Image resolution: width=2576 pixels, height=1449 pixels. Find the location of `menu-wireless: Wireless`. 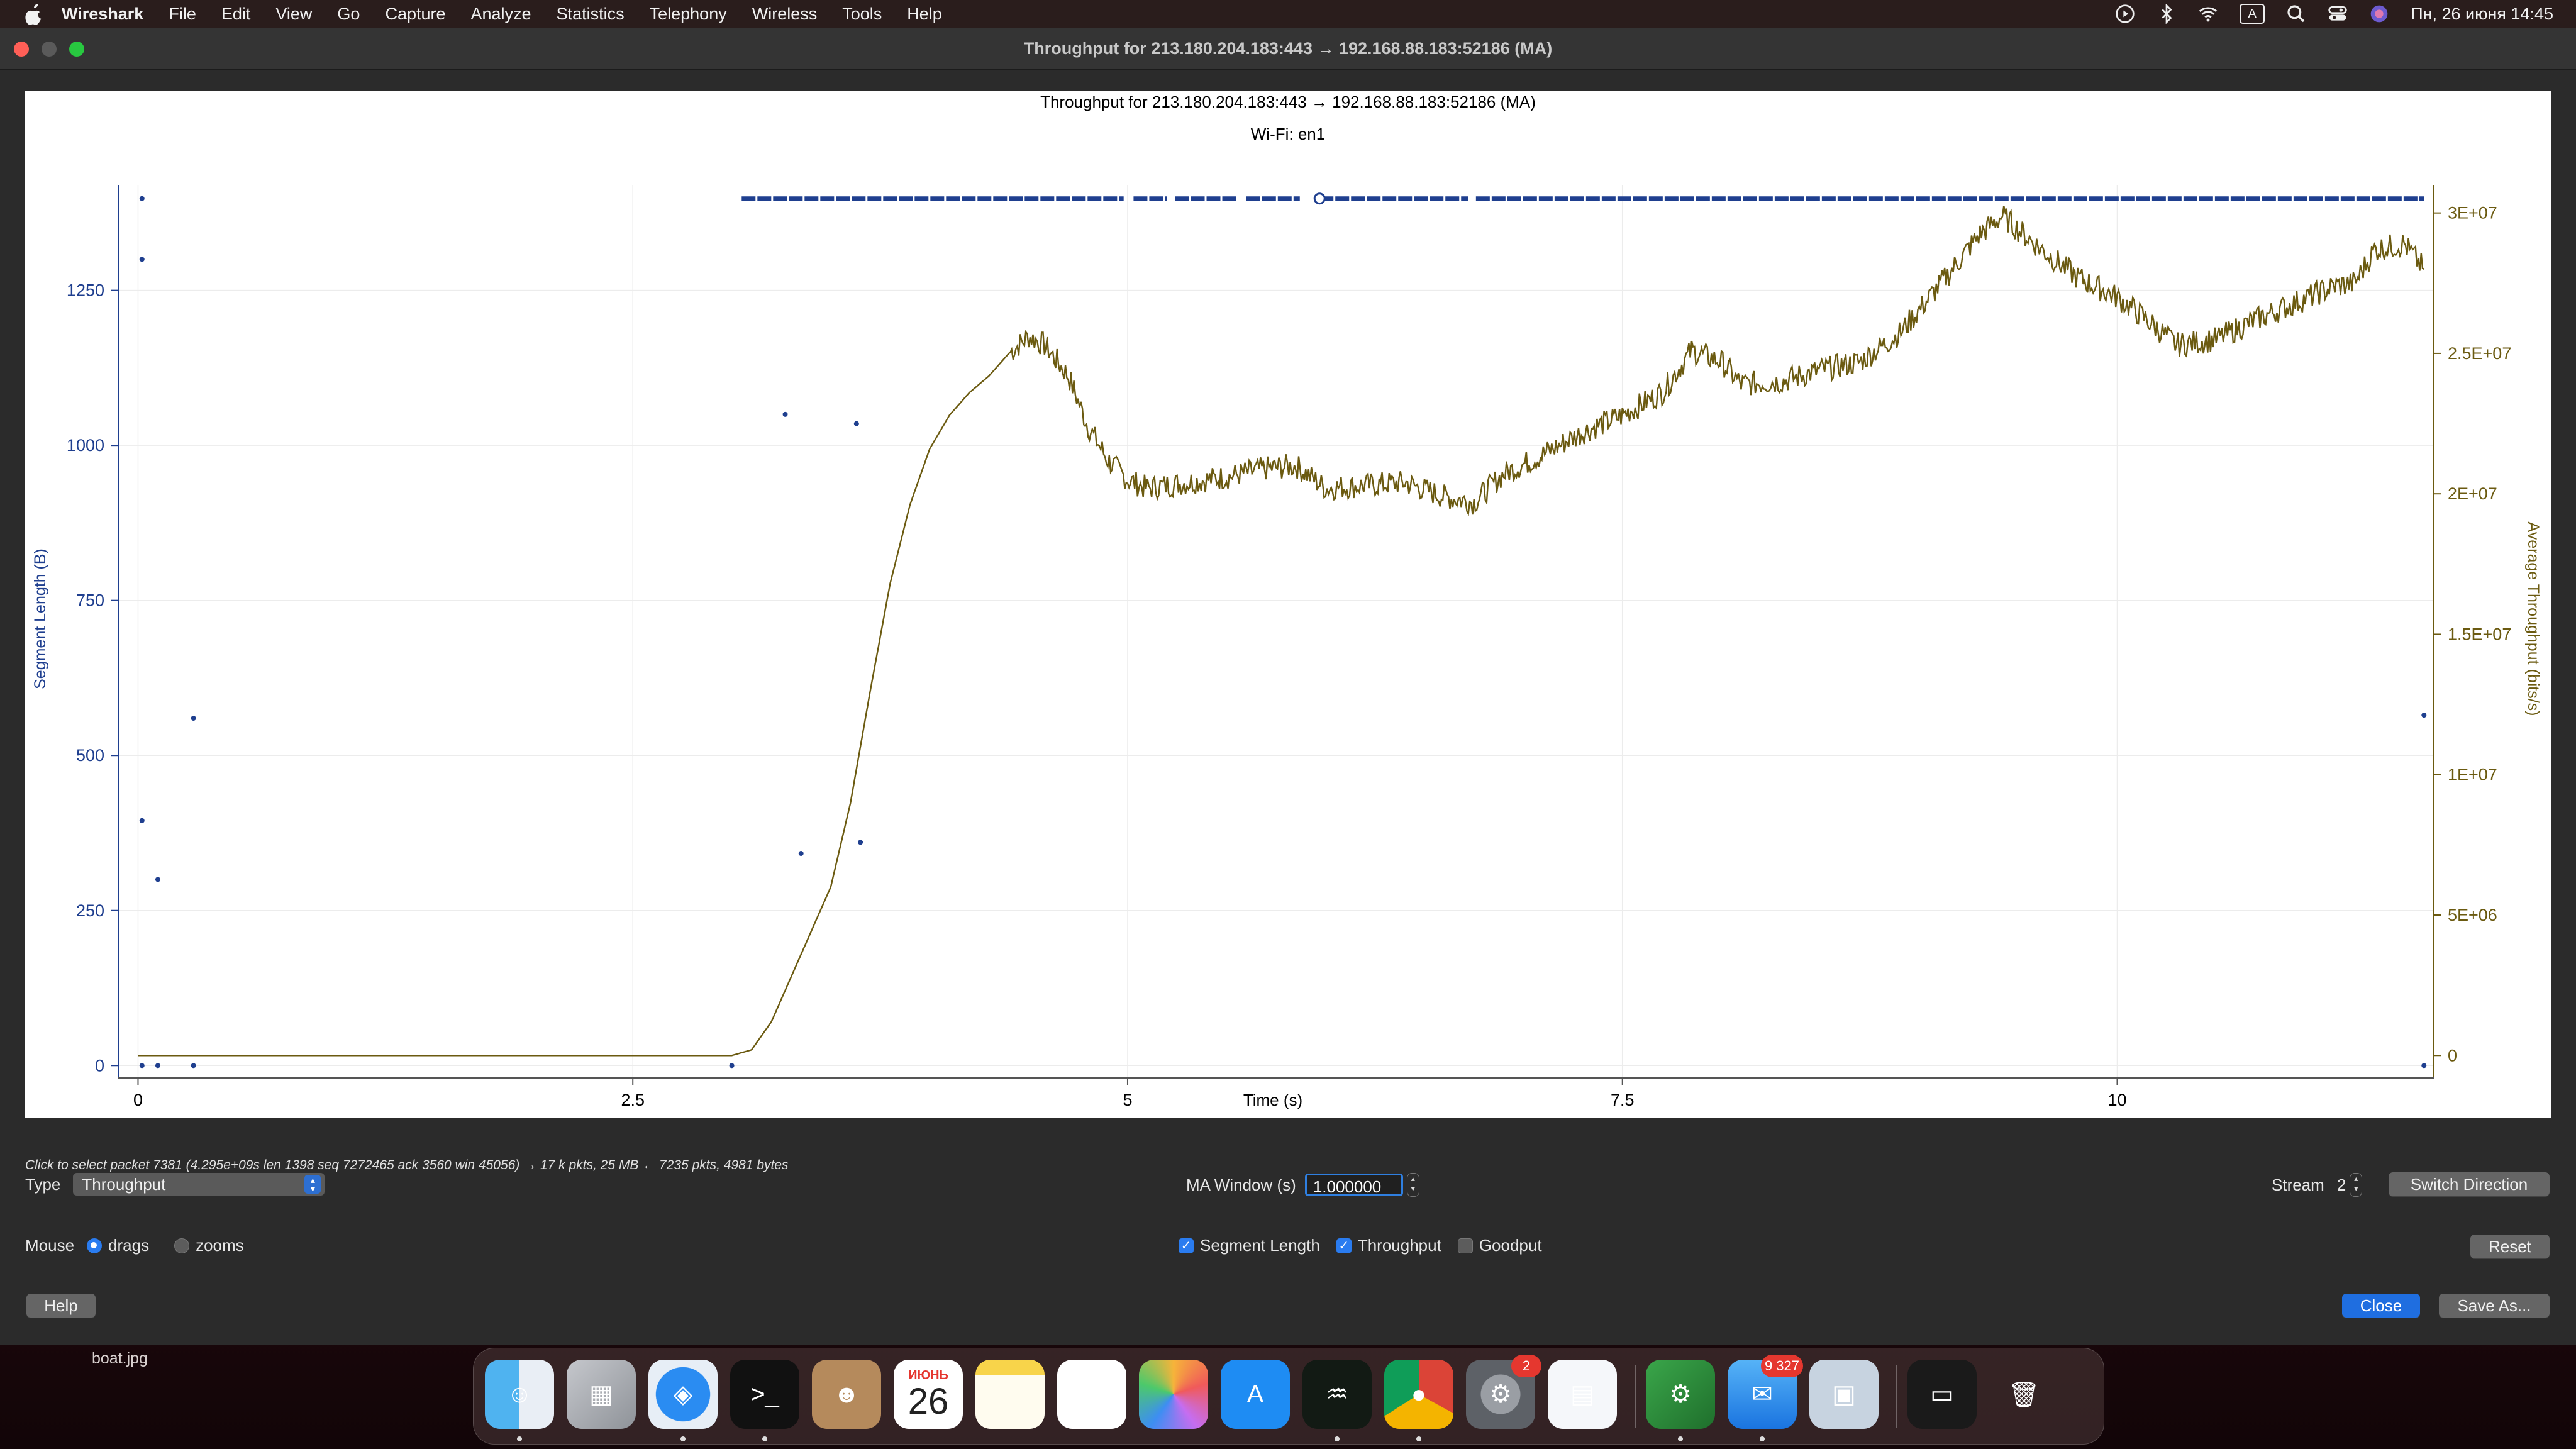

menu-wireless: Wireless is located at coordinates (785, 13).